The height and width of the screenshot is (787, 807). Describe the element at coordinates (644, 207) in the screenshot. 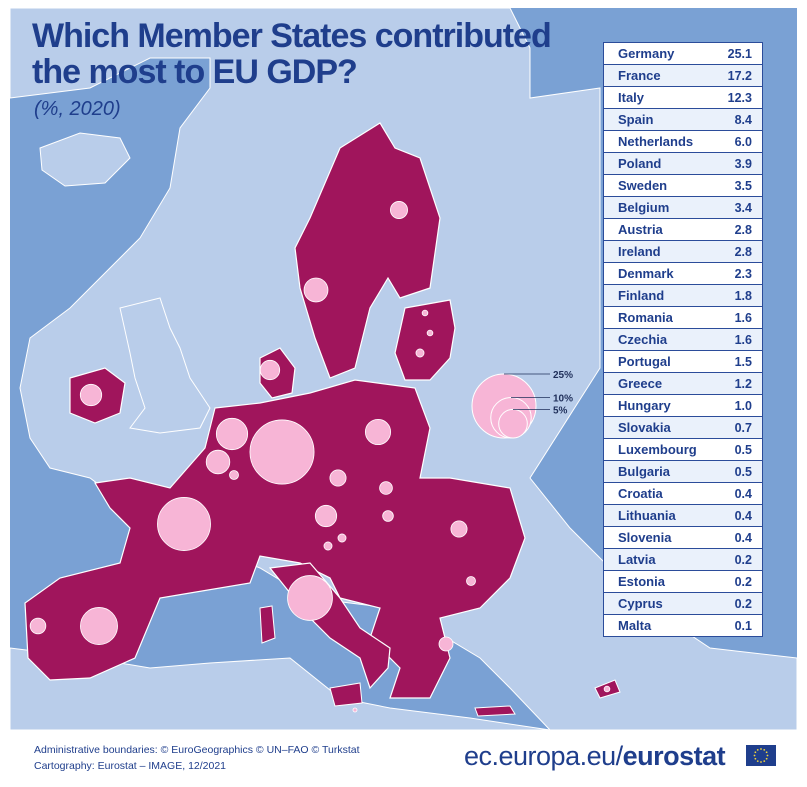

I see `country-name: Belgium` at that location.